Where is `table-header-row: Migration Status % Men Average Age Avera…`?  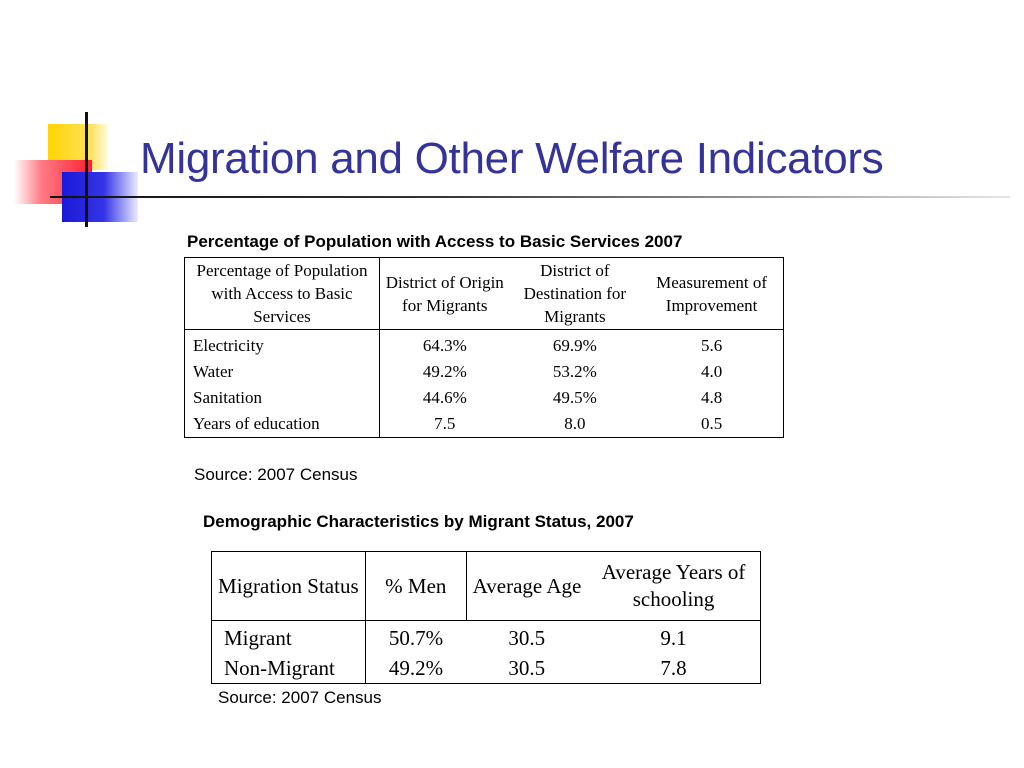 table-header-row: Migration Status % Men Average Age Avera… is located at coordinates (486, 586).